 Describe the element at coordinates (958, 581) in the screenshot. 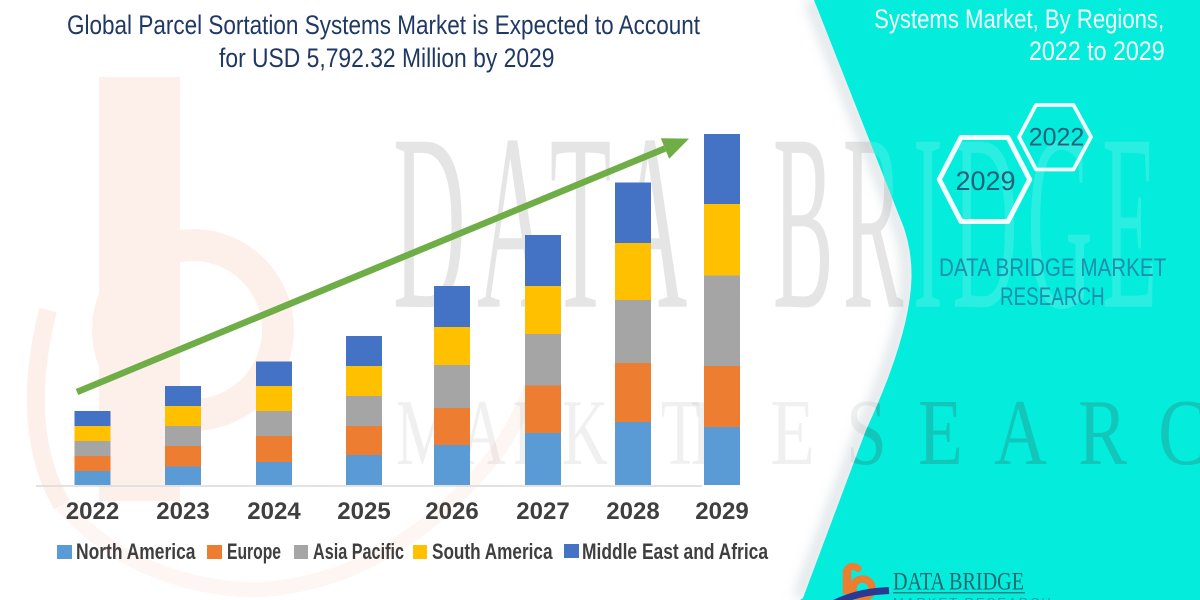

I see `svg-text: DATA BRIDGE` at that location.